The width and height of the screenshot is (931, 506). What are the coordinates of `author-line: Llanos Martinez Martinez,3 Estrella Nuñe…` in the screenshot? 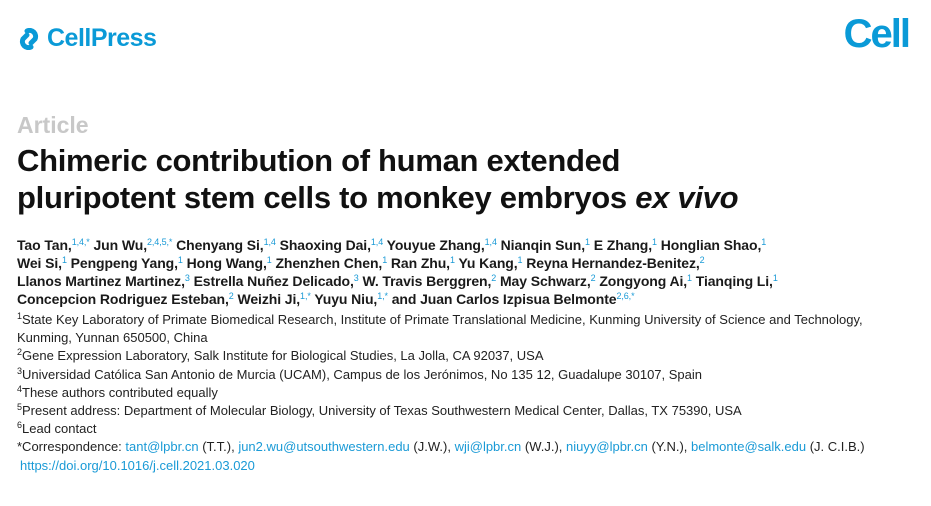 It's located at (397, 281).